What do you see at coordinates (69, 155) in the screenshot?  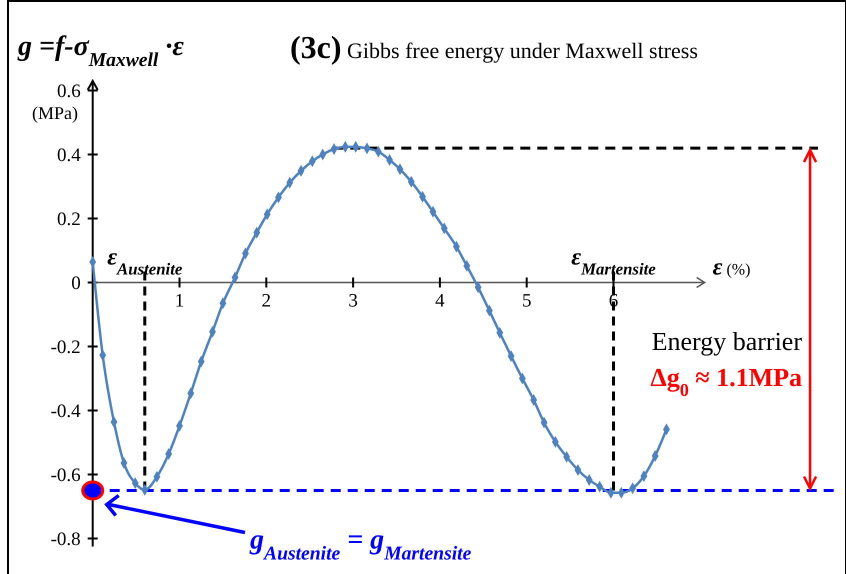 I see `y-tick-label: 0.4` at bounding box center [69, 155].